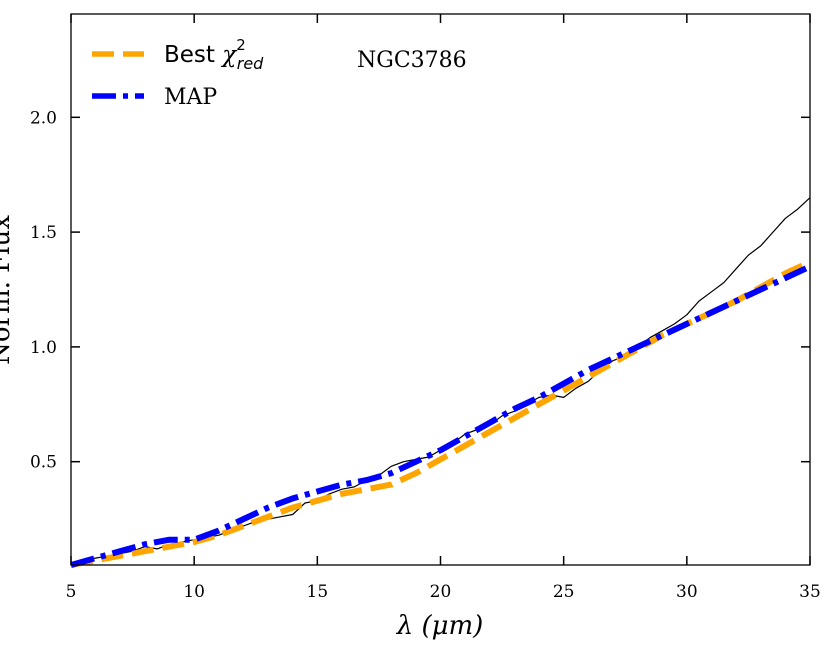 Image resolution: width=830 pixels, height=664 pixels. Describe the element at coordinates (412, 60) in the screenshot. I see `object-annotation: NGC3786` at that location.